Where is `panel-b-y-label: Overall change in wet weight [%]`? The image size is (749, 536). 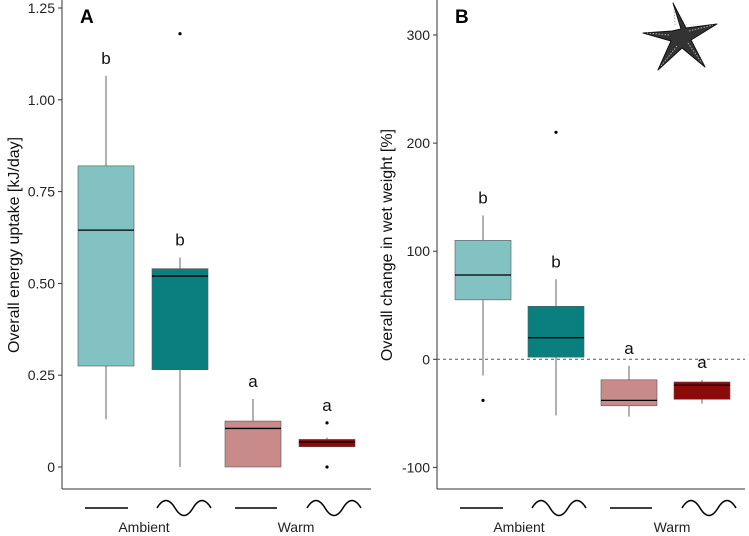 panel-b-y-label: Overall change in wet weight [%] is located at coordinates (387, 245).